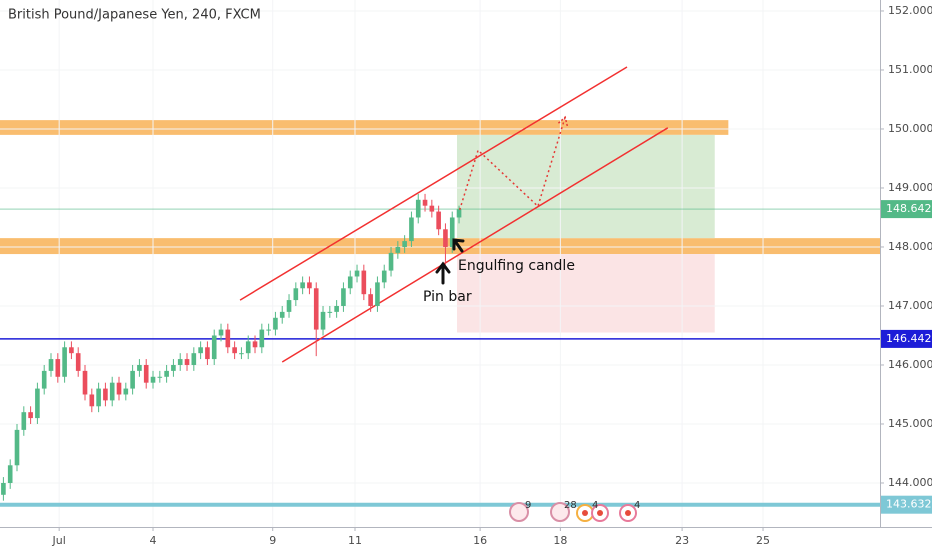 The image size is (932, 550). I want to click on annotation: Engulfing candle, so click(516, 266).